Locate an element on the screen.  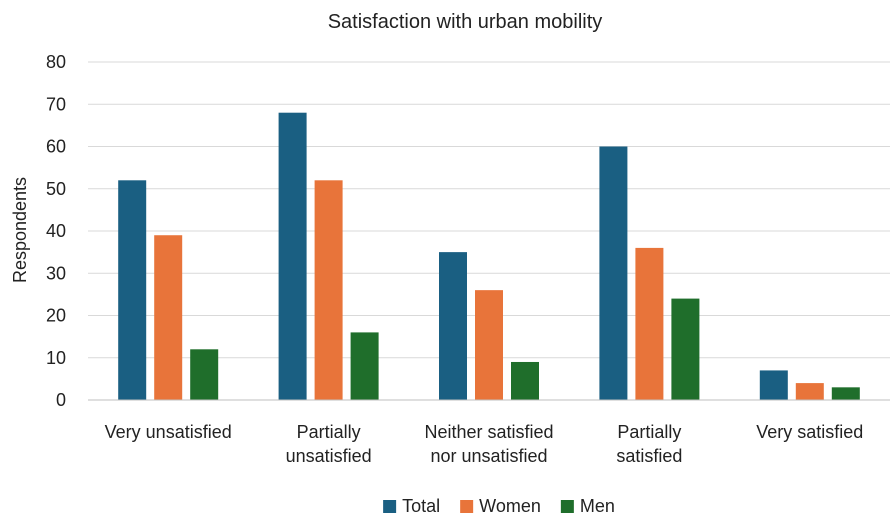
y-tick-label: 20 is located at coordinates (56, 316).